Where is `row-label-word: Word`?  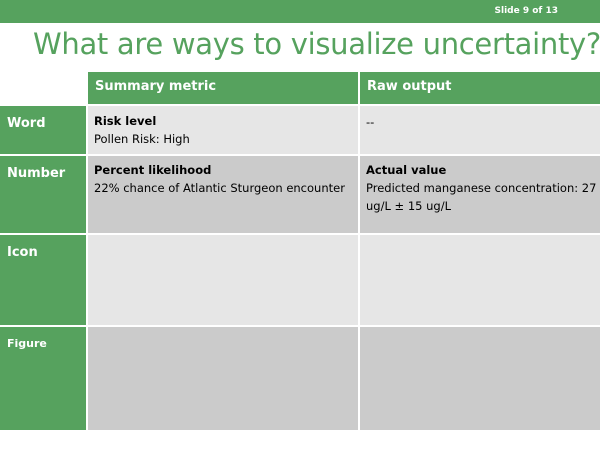 row-label-word: Word is located at coordinates (43, 130).